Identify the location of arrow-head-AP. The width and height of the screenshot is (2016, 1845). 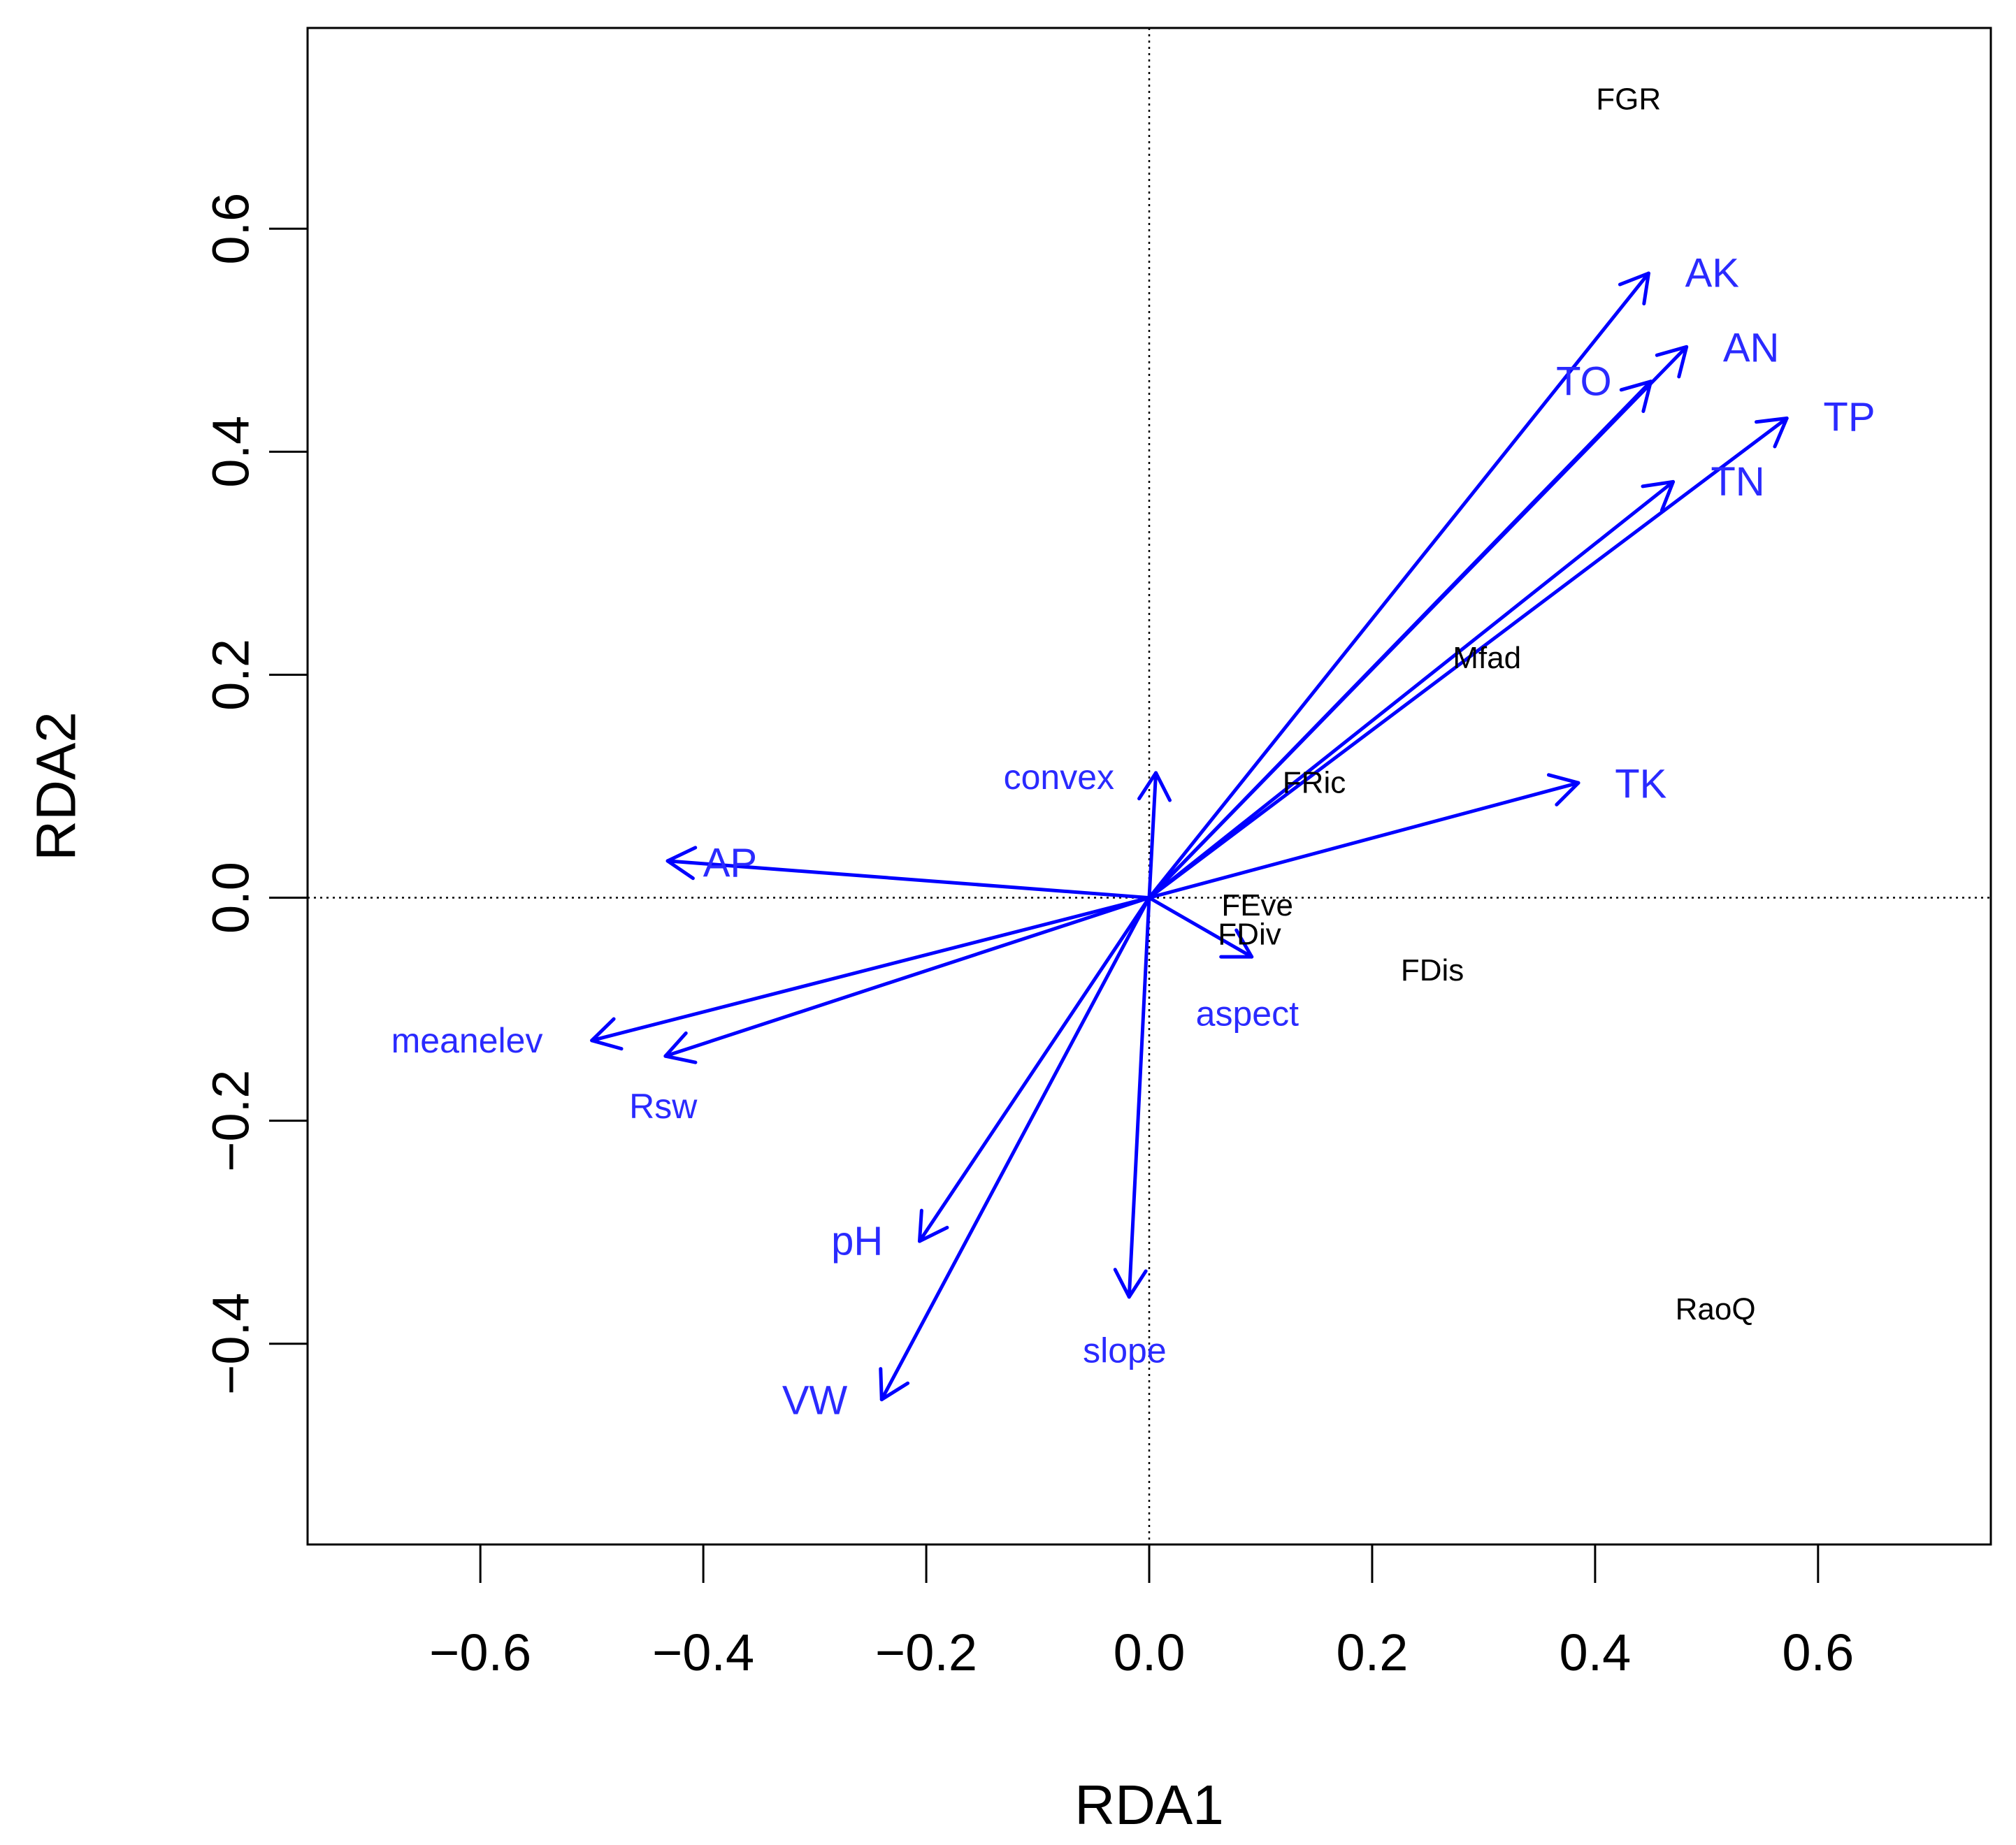
(681, 863).